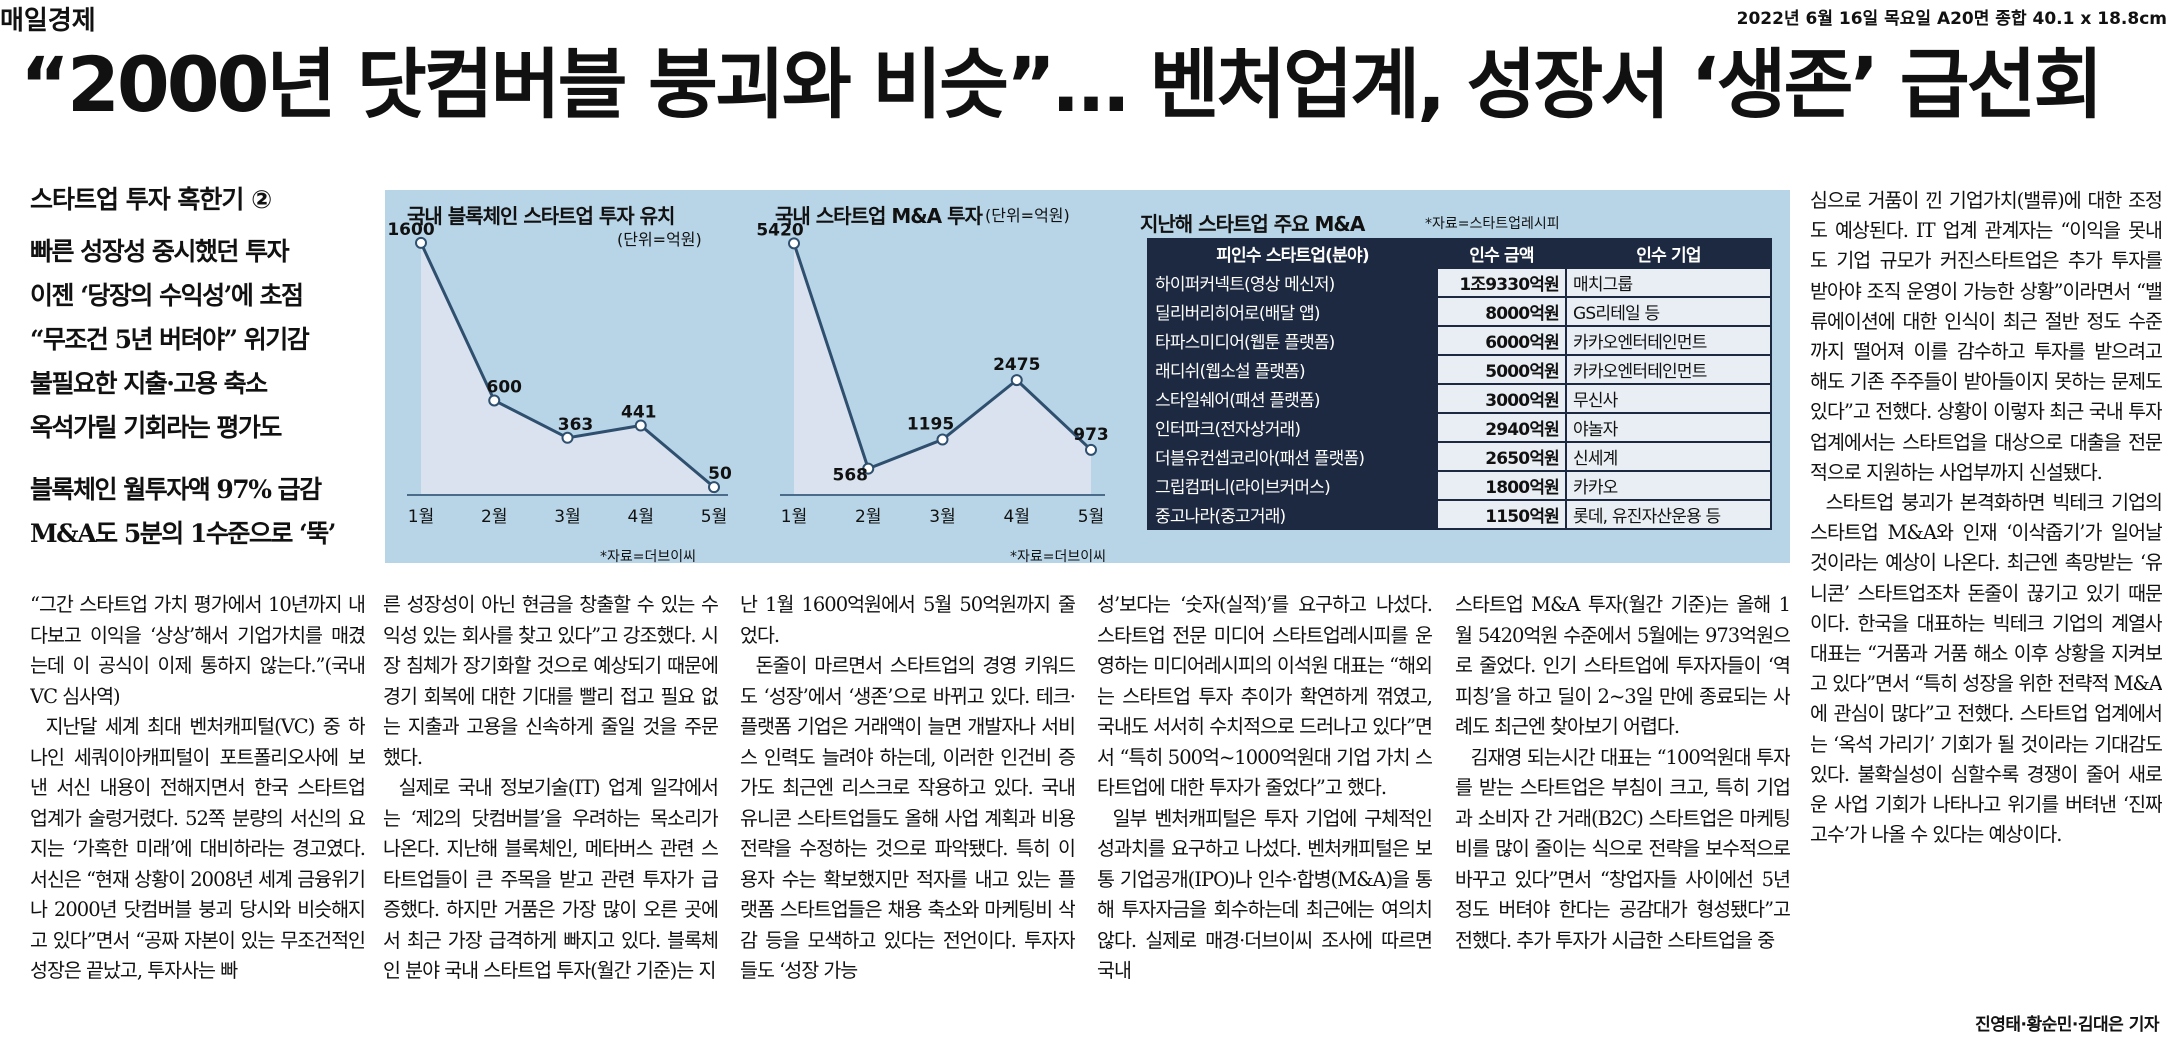 The width and height of the screenshot is (2167, 1042). I want to click on table-cell: 8000억원, so click(1501, 311).